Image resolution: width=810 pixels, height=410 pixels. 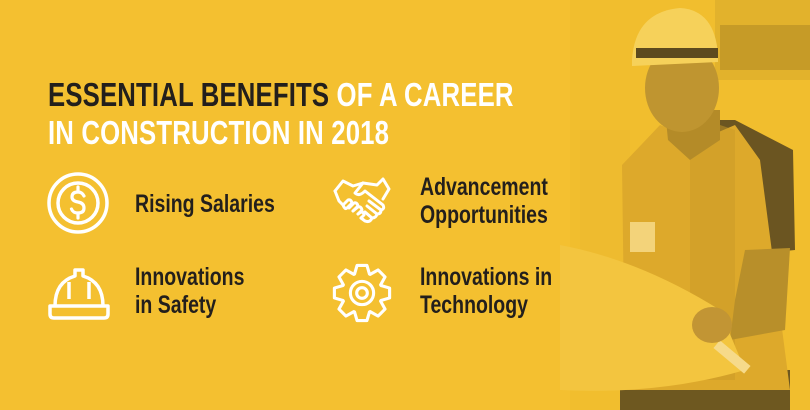 What do you see at coordinates (362, 293) in the screenshot?
I see `gear-icon` at bounding box center [362, 293].